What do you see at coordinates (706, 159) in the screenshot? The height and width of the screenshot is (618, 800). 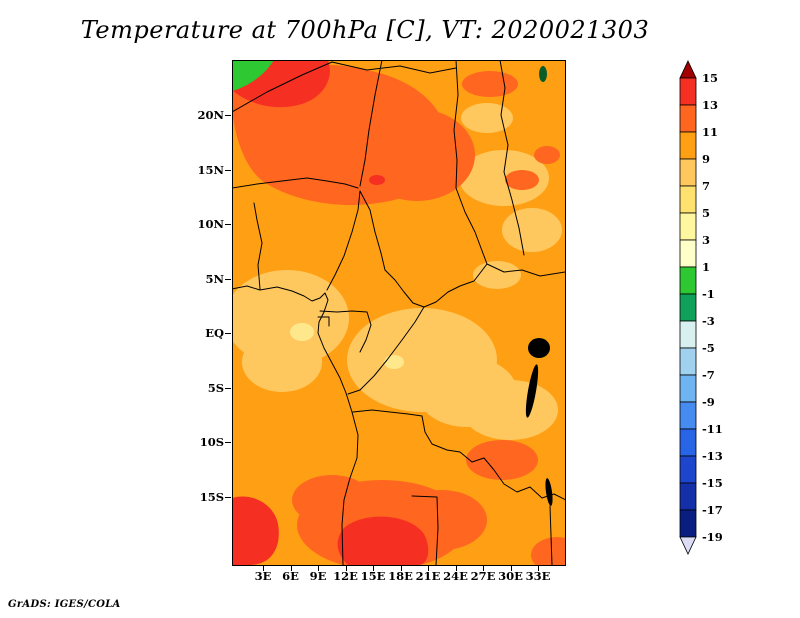 I see `colorbar-label: 9` at bounding box center [706, 159].